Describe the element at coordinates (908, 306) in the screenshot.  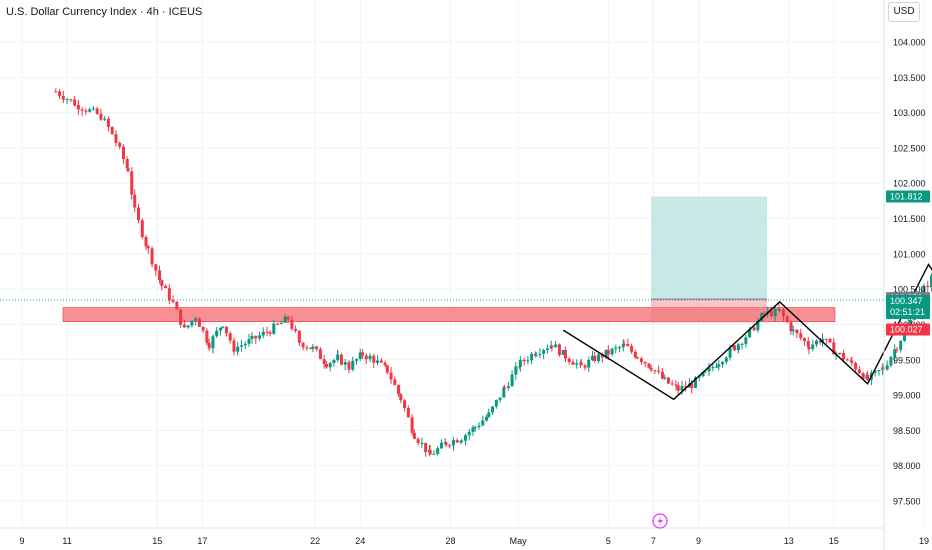
I see `last-price-label` at that location.